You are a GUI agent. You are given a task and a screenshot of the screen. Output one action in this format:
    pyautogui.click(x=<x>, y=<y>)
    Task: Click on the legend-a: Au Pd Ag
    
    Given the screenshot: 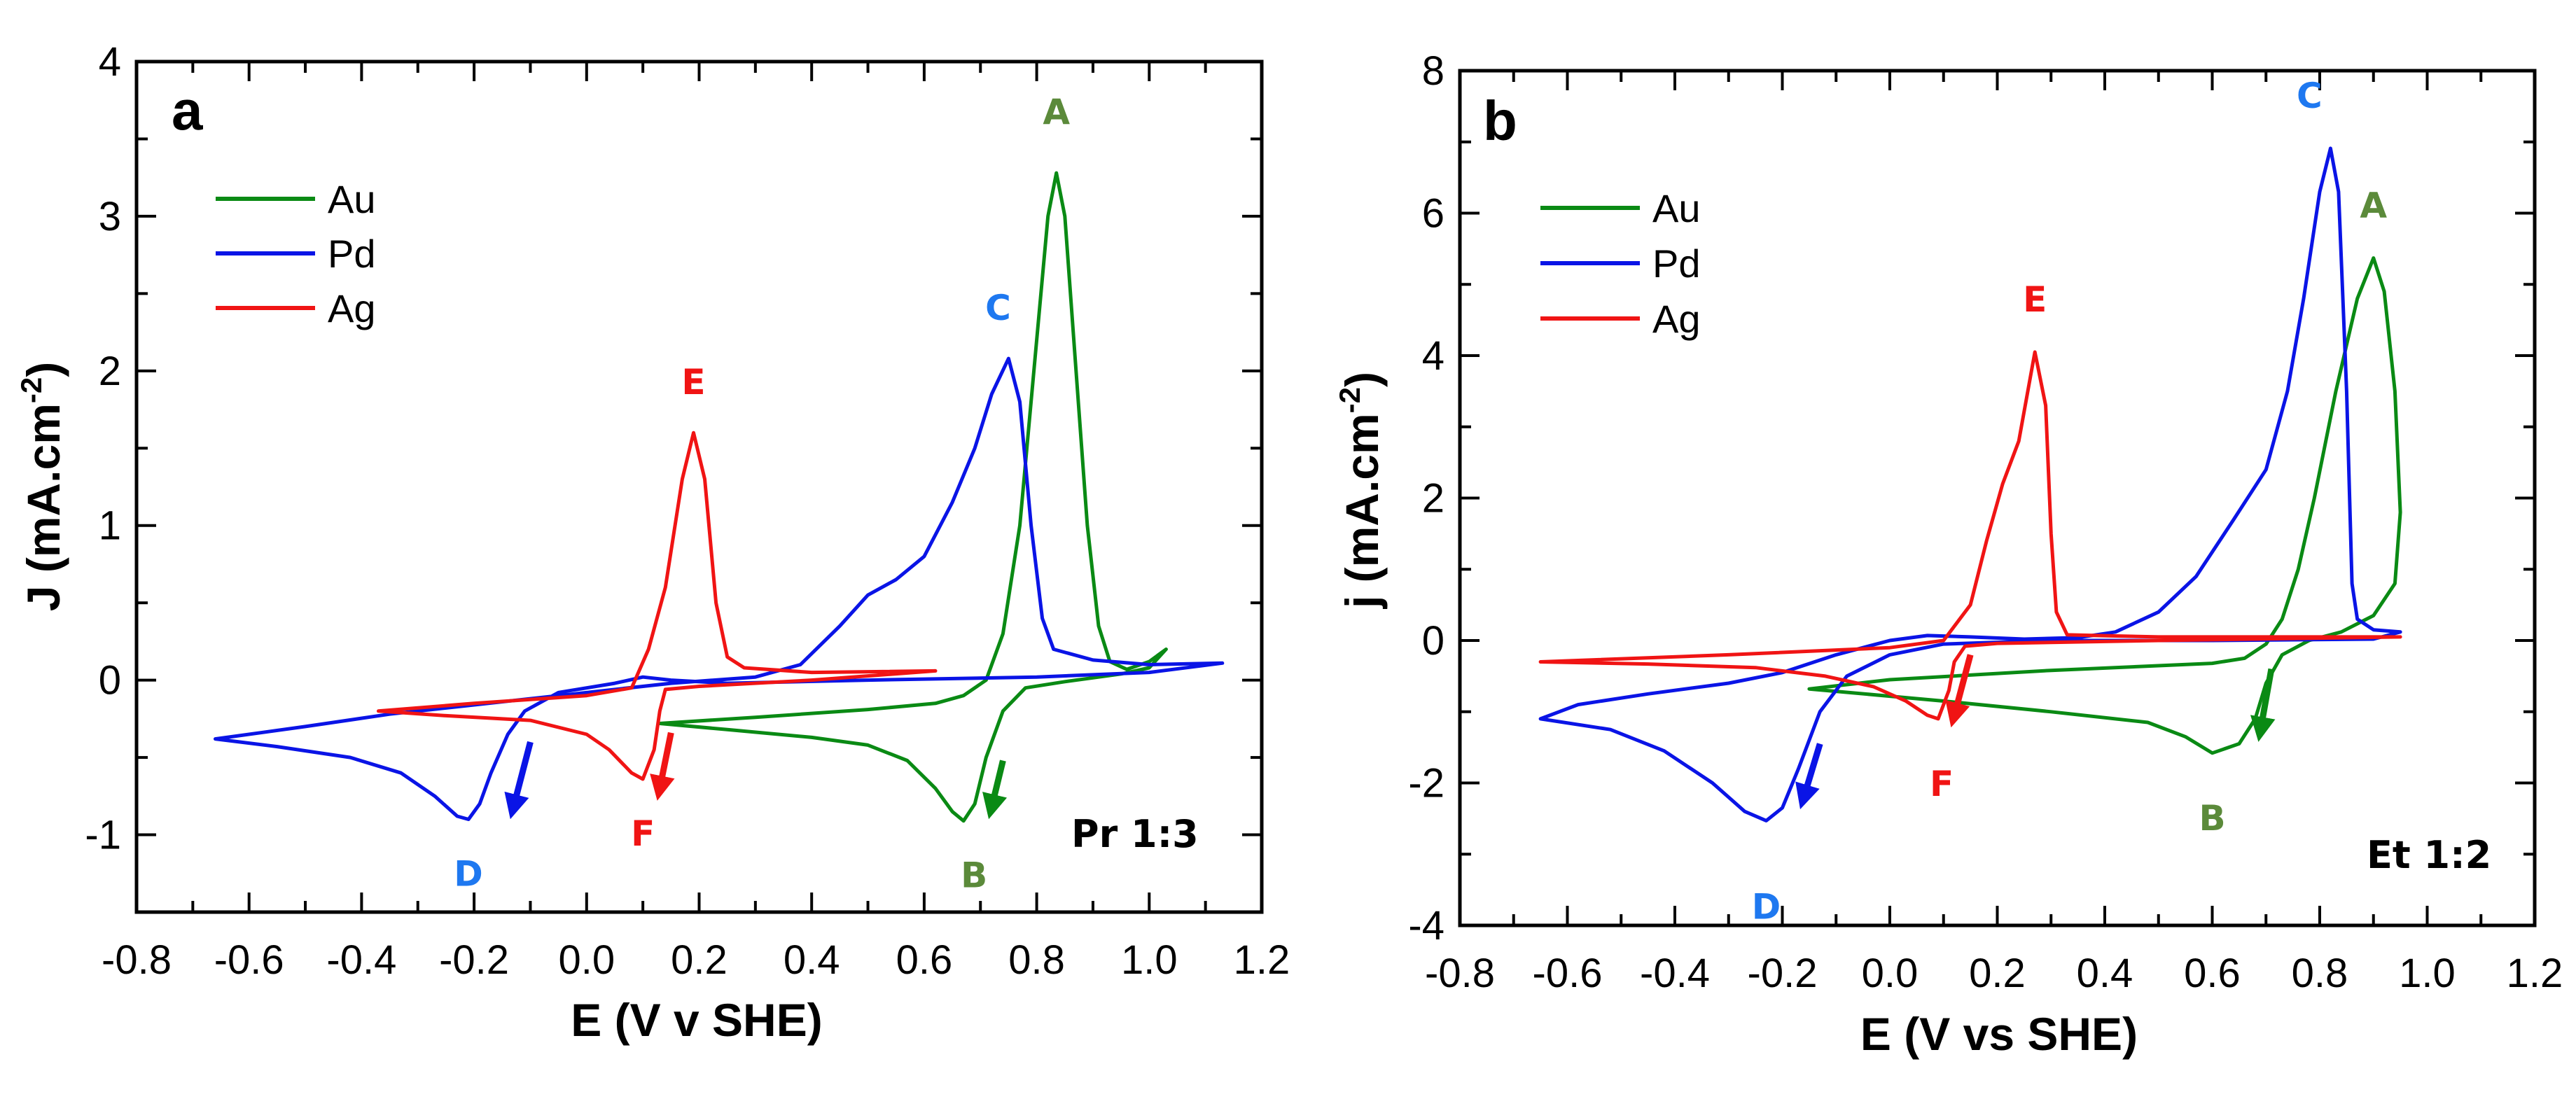 What is the action you would take?
    pyautogui.click(x=296, y=253)
    